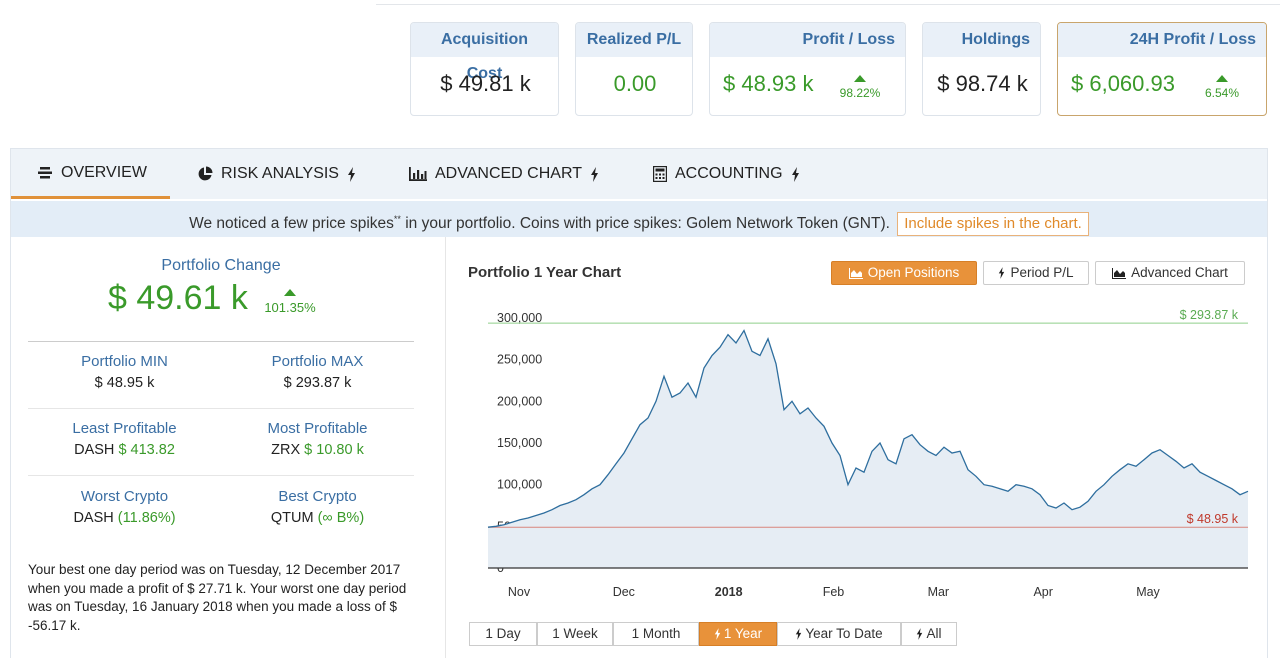 This screenshot has height=658, width=1280. Describe the element at coordinates (519, 443) in the screenshot. I see `y-tick-label: 150,000` at that location.